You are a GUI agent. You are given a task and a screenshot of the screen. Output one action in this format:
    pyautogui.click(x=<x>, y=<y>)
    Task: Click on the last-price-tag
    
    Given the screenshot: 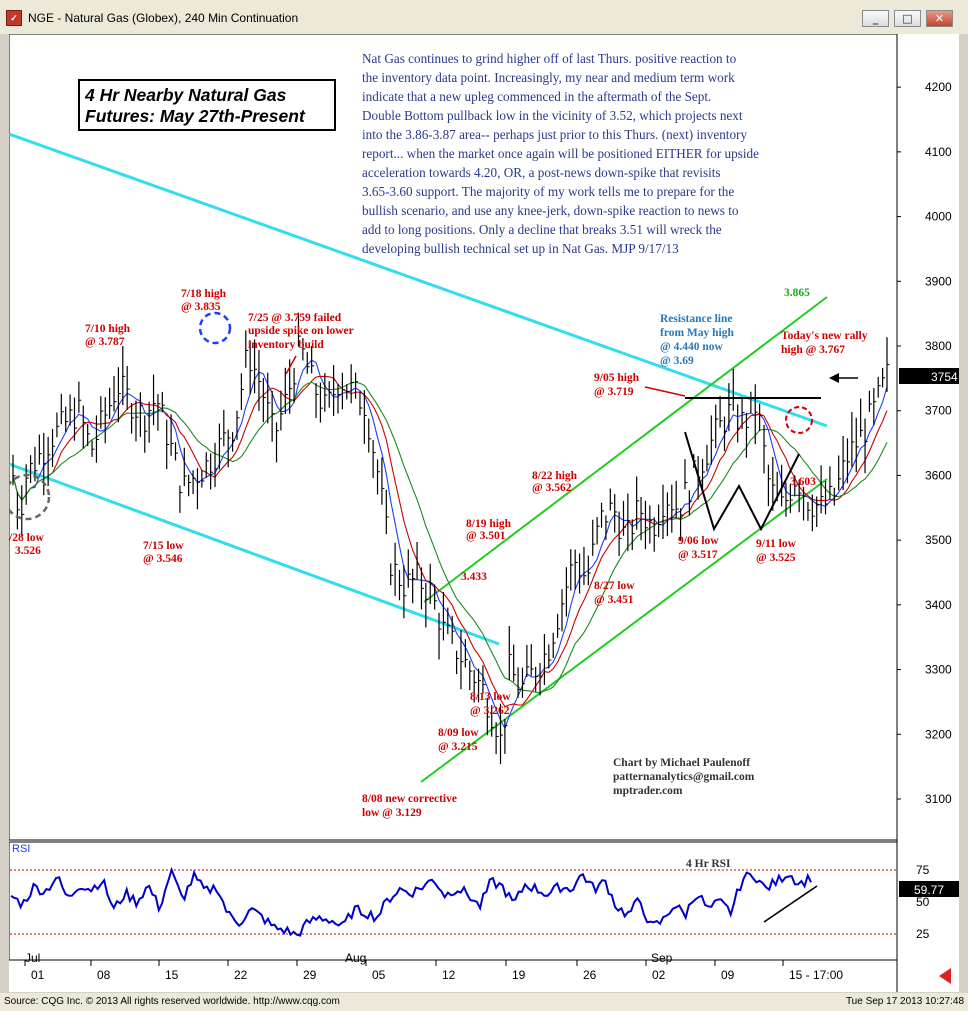 What is the action you would take?
    pyautogui.click(x=929, y=376)
    